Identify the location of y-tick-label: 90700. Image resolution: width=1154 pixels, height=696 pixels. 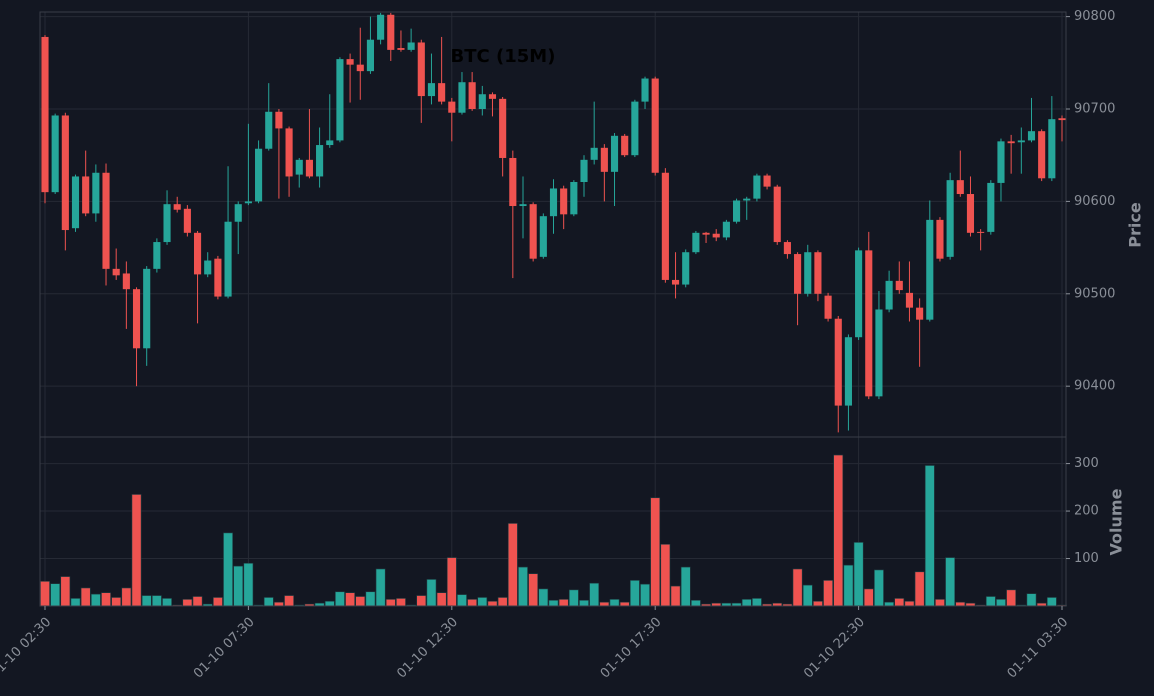
(1094, 109).